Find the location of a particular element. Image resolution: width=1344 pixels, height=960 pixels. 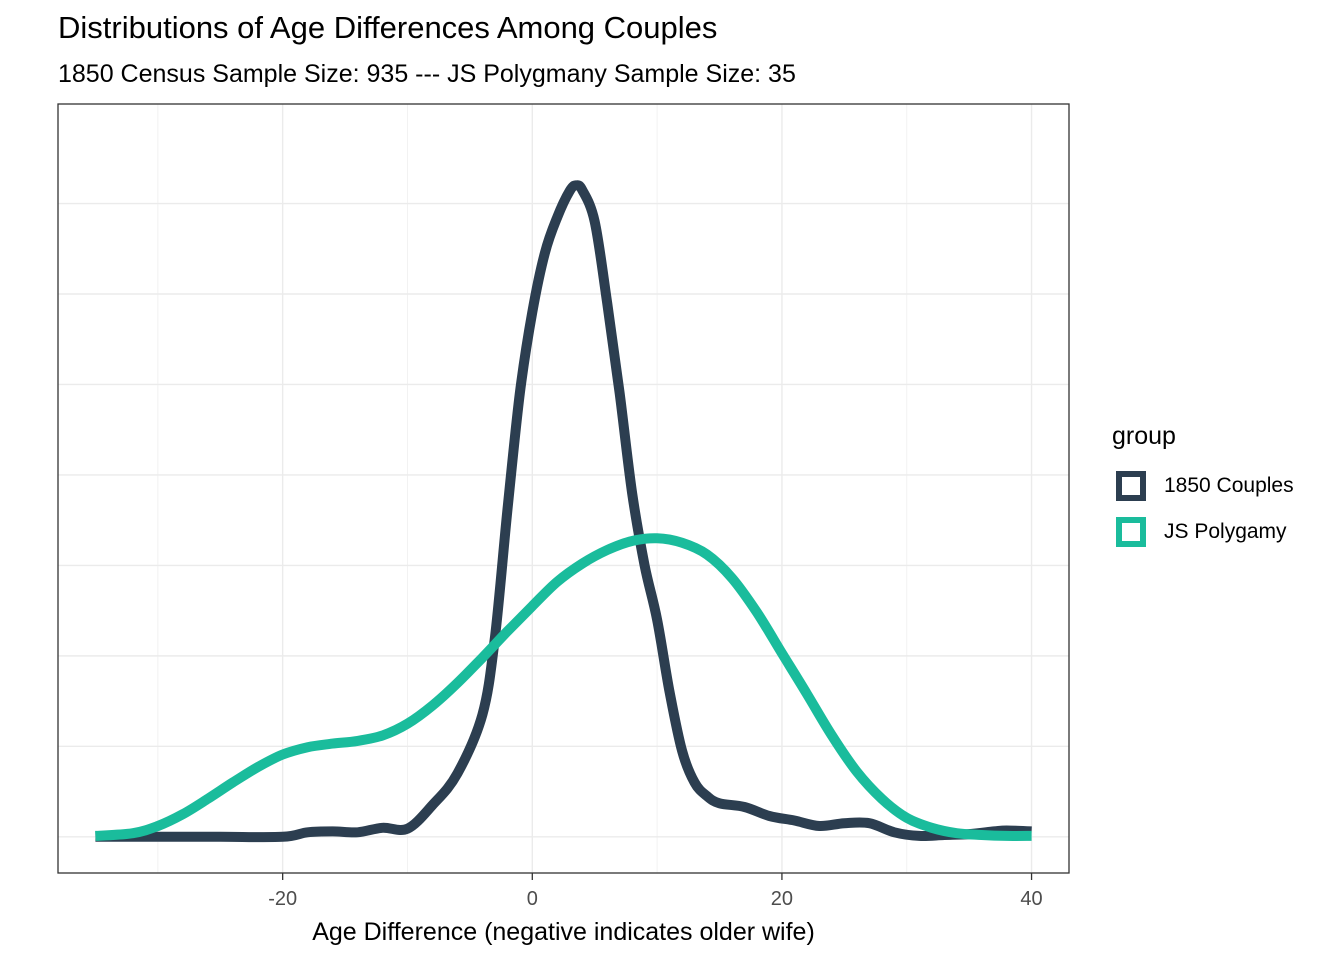

legend: group 1850 Couples JS Polygamy is located at coordinates (1203, 488).